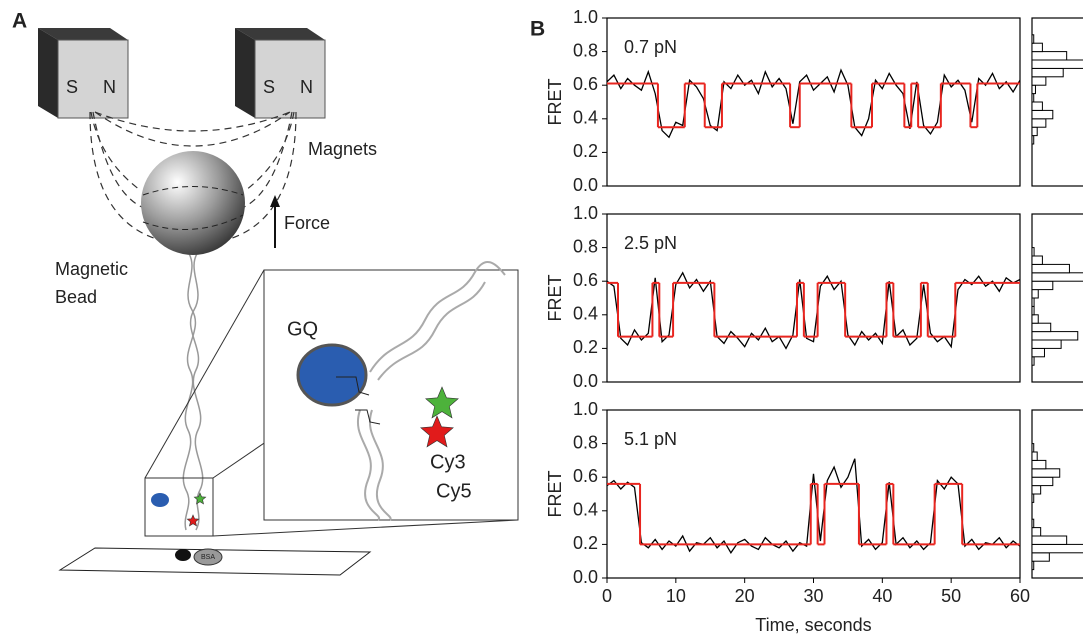 This screenshot has width=1083, height=636. What do you see at coordinates (76, 297) in the screenshot?
I see `bead-label: Bead` at bounding box center [76, 297].